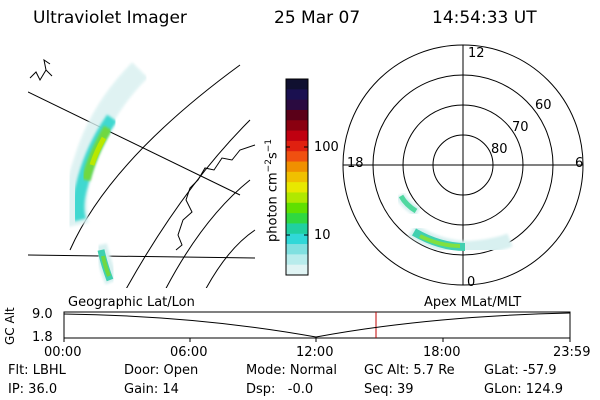  I want to click on info-seq: Seq: 39, so click(389, 389).